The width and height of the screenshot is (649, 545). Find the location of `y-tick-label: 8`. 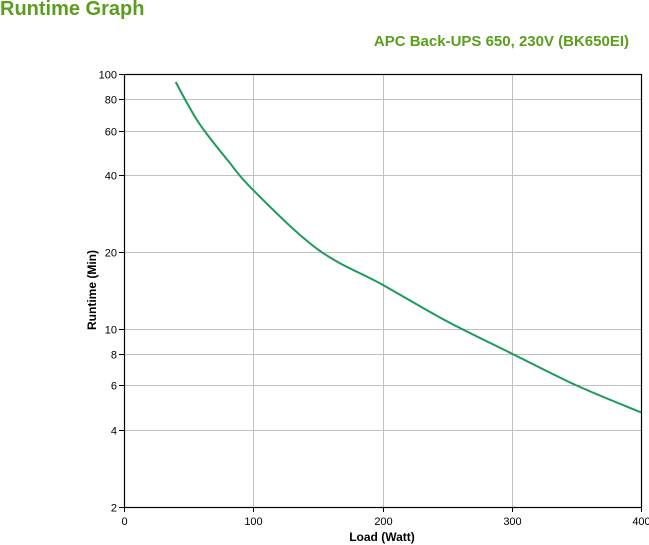

y-tick-label: 8 is located at coordinates (114, 356).